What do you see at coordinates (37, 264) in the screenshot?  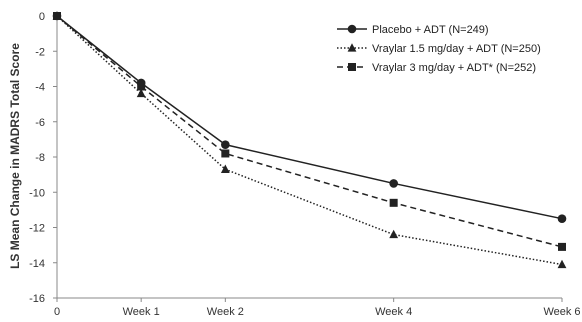 I see `y-tick-label: -14` at bounding box center [37, 264].